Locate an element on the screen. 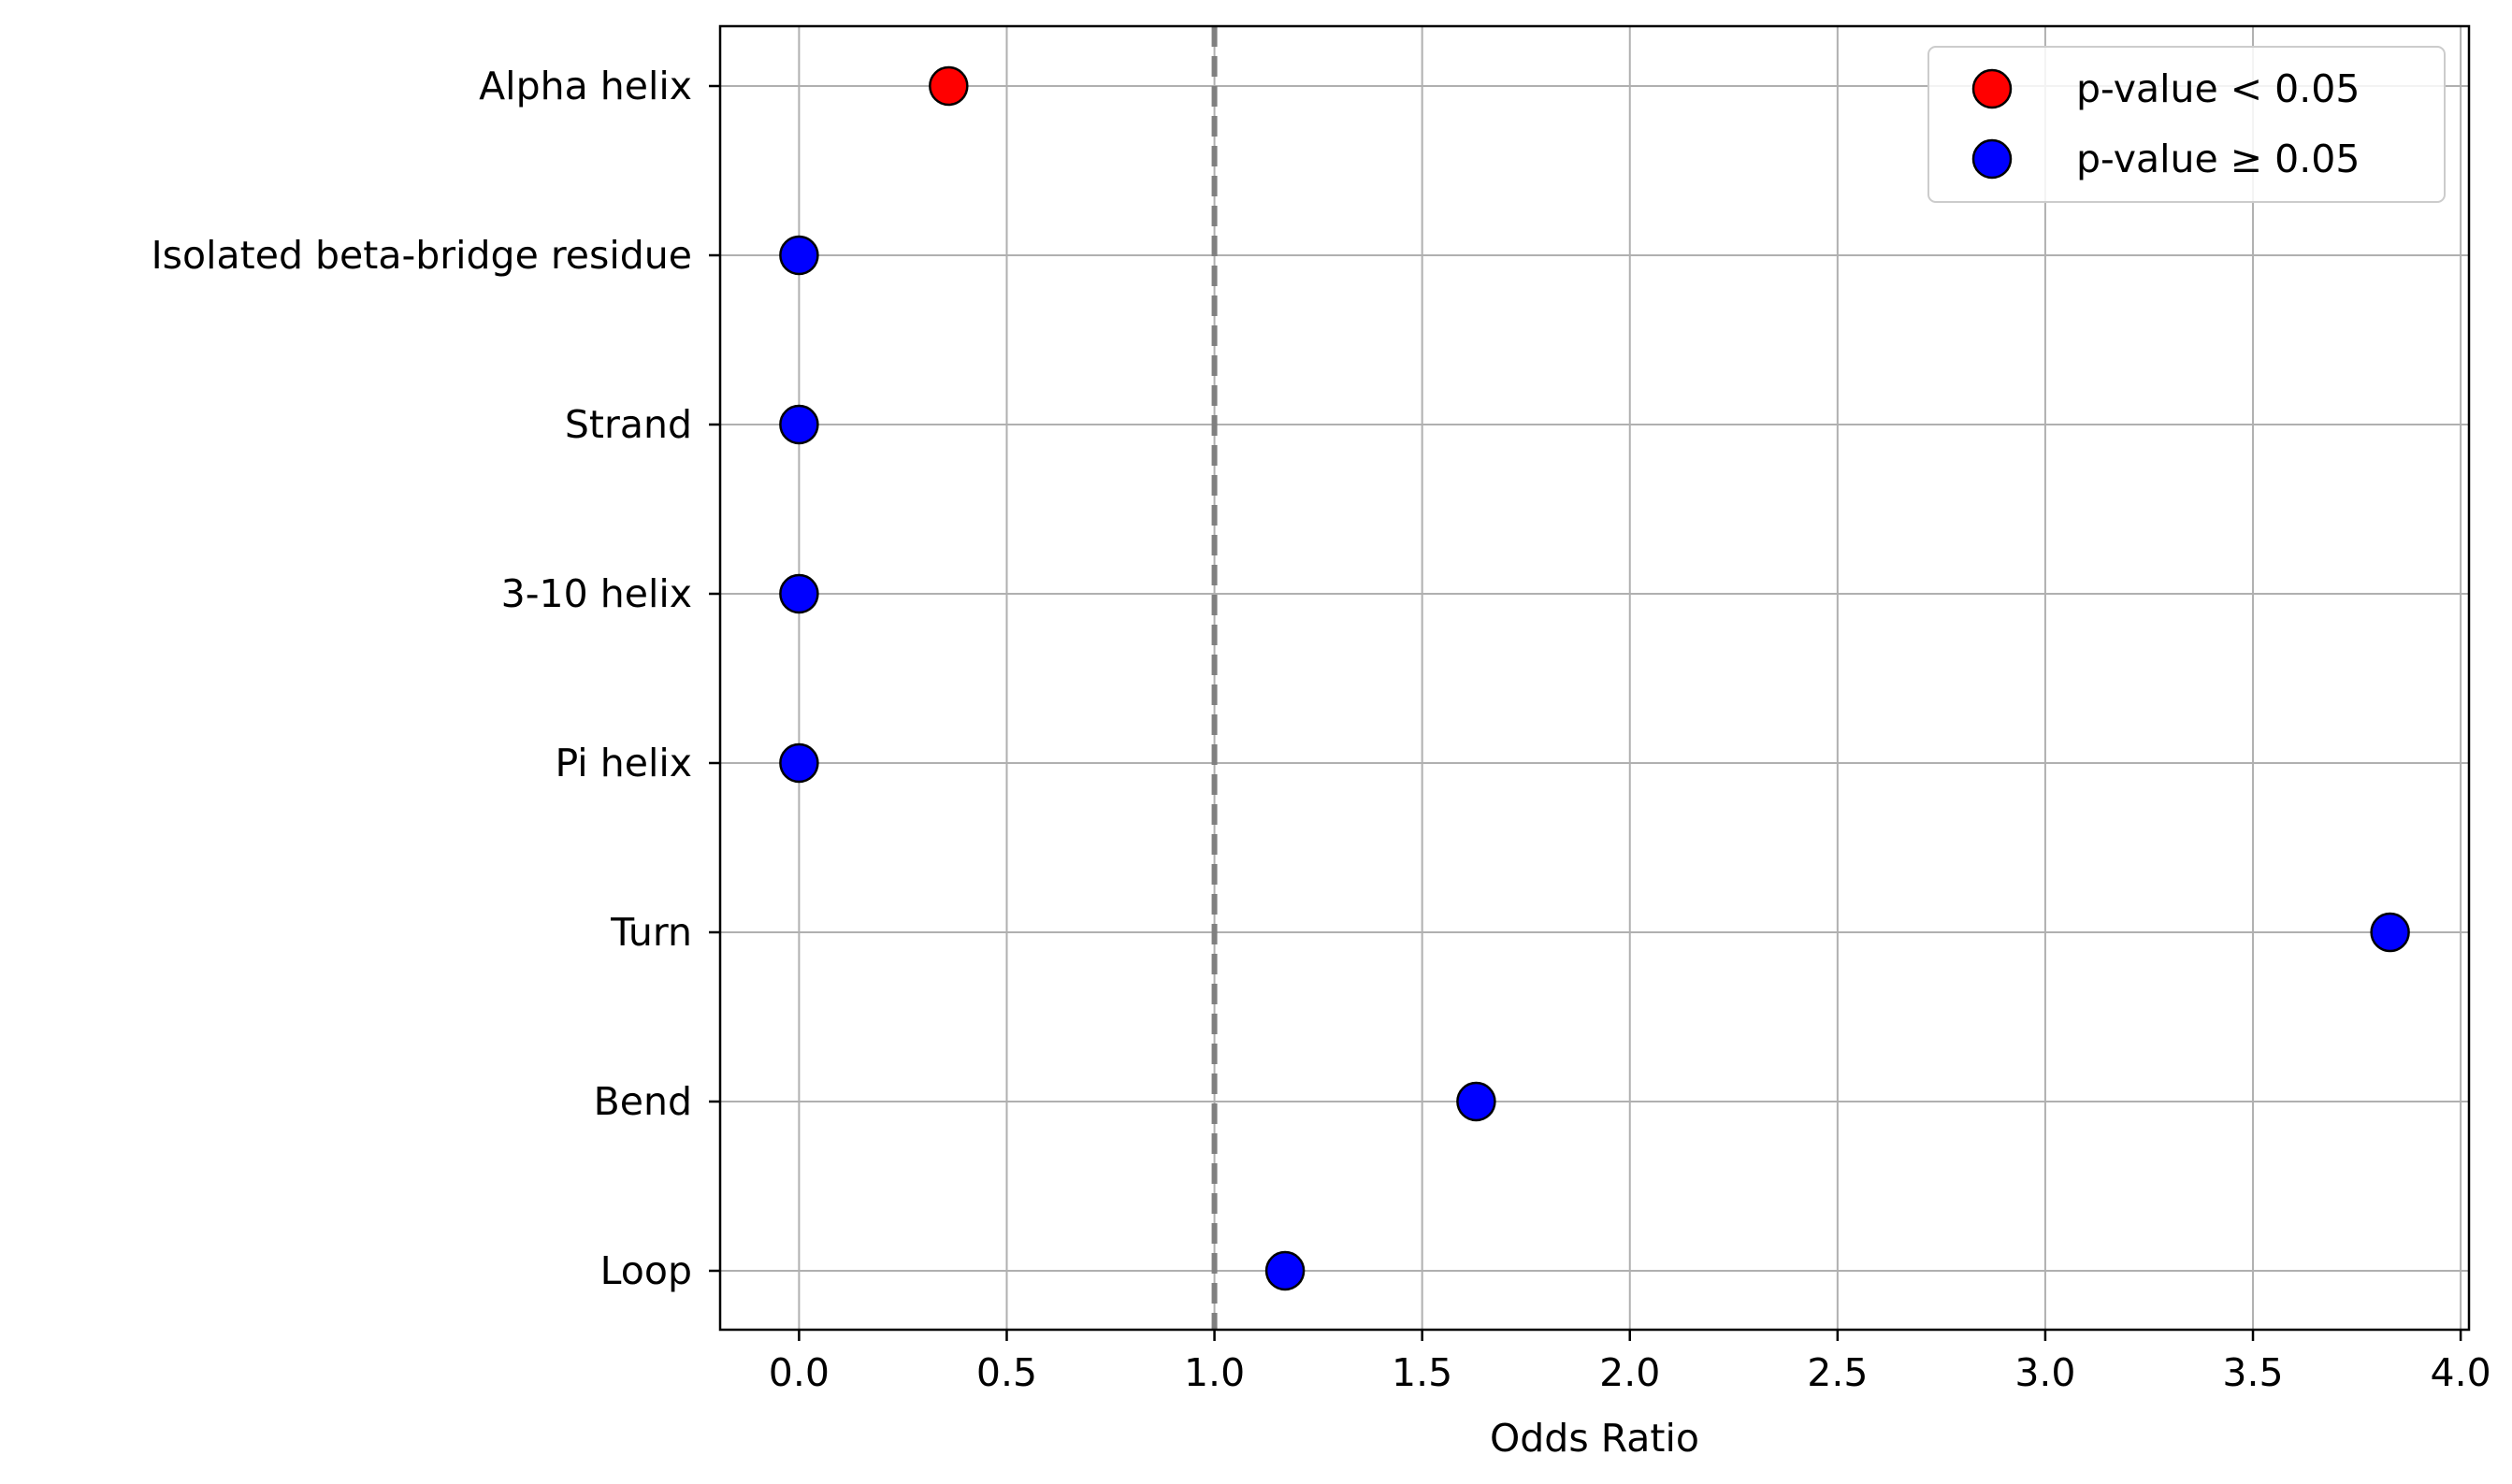 This screenshot has height=1484, width=2512. x-tick-label: 3.5 is located at coordinates (2253, 1372).